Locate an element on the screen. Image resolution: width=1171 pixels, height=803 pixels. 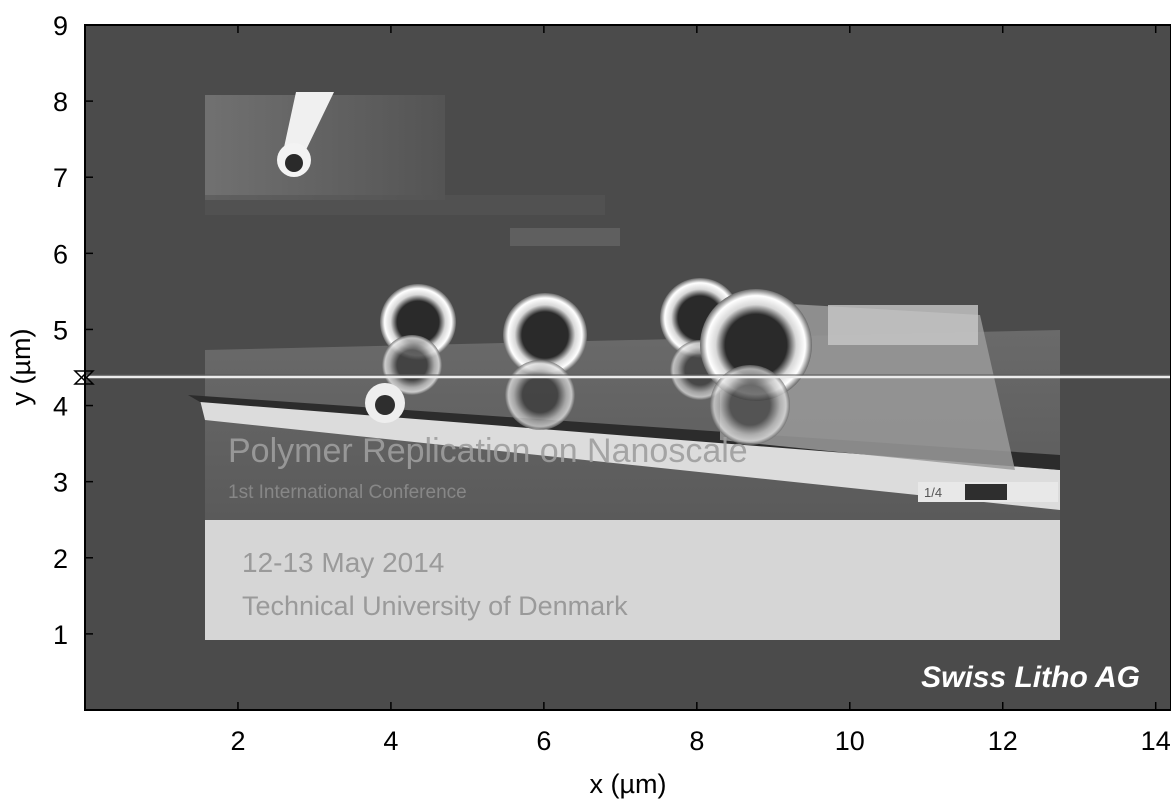
y-tick-label: 4 is located at coordinates (60, 407).